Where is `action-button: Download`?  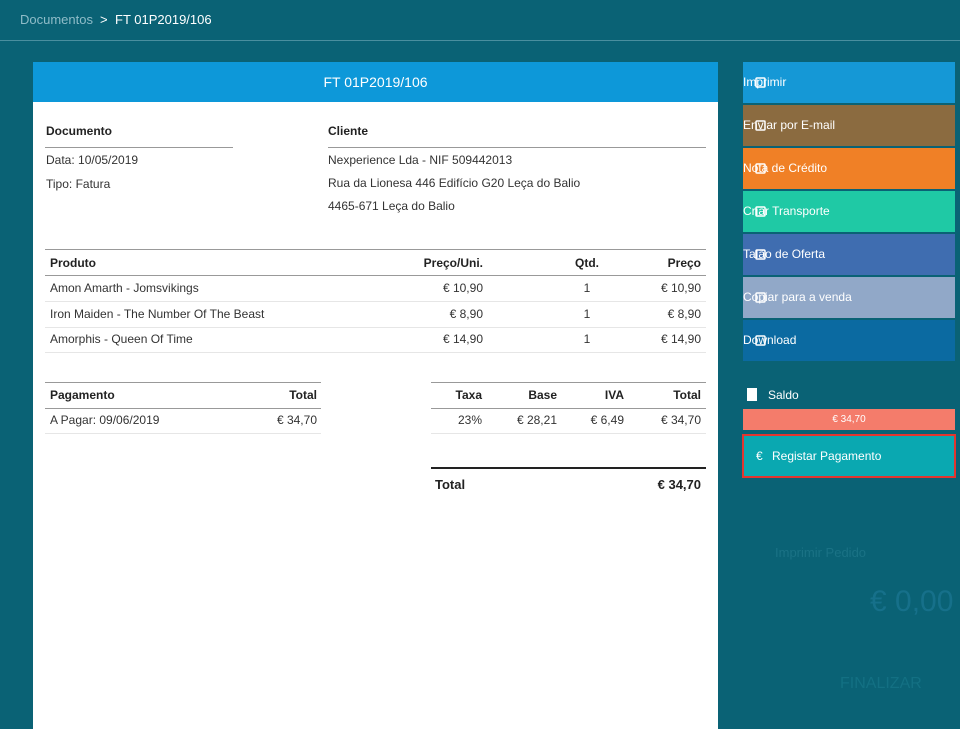
action-button: Download is located at coordinates (849, 340).